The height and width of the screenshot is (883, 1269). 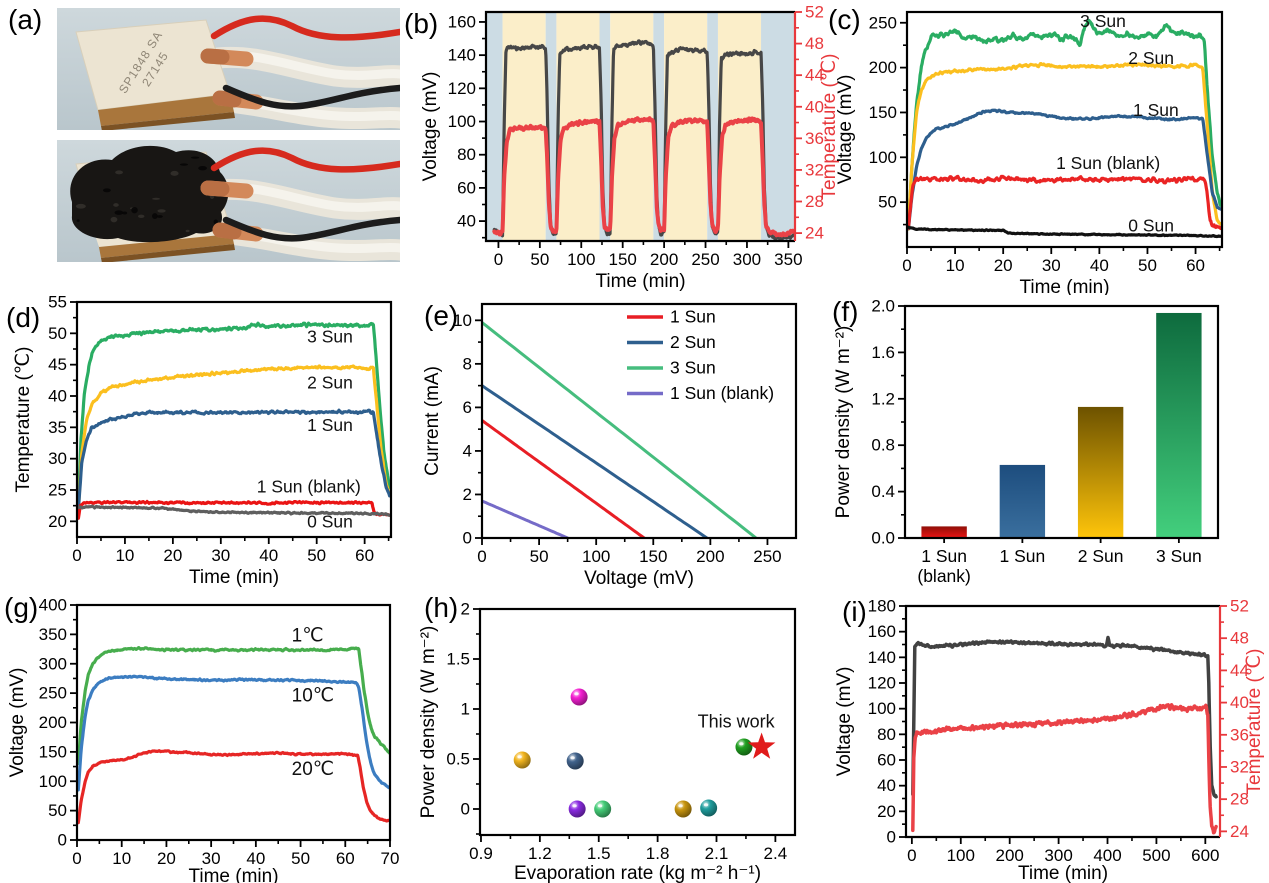 I want to click on y-tick-label: 0.4, so click(x=883, y=491).